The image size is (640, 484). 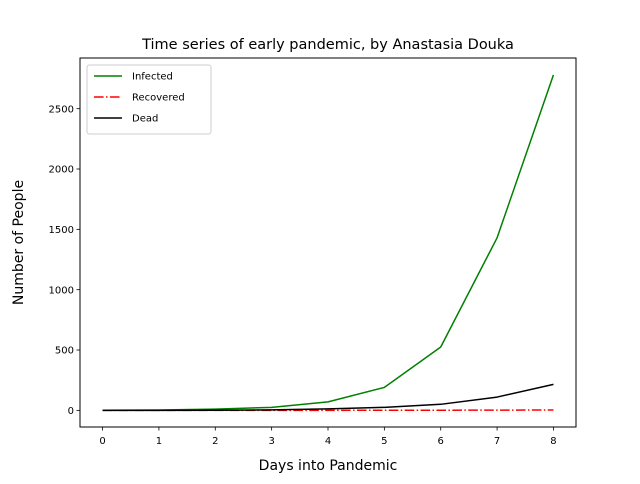 What do you see at coordinates (61, 290) in the screenshot?
I see `y-tick-label: 1000` at bounding box center [61, 290].